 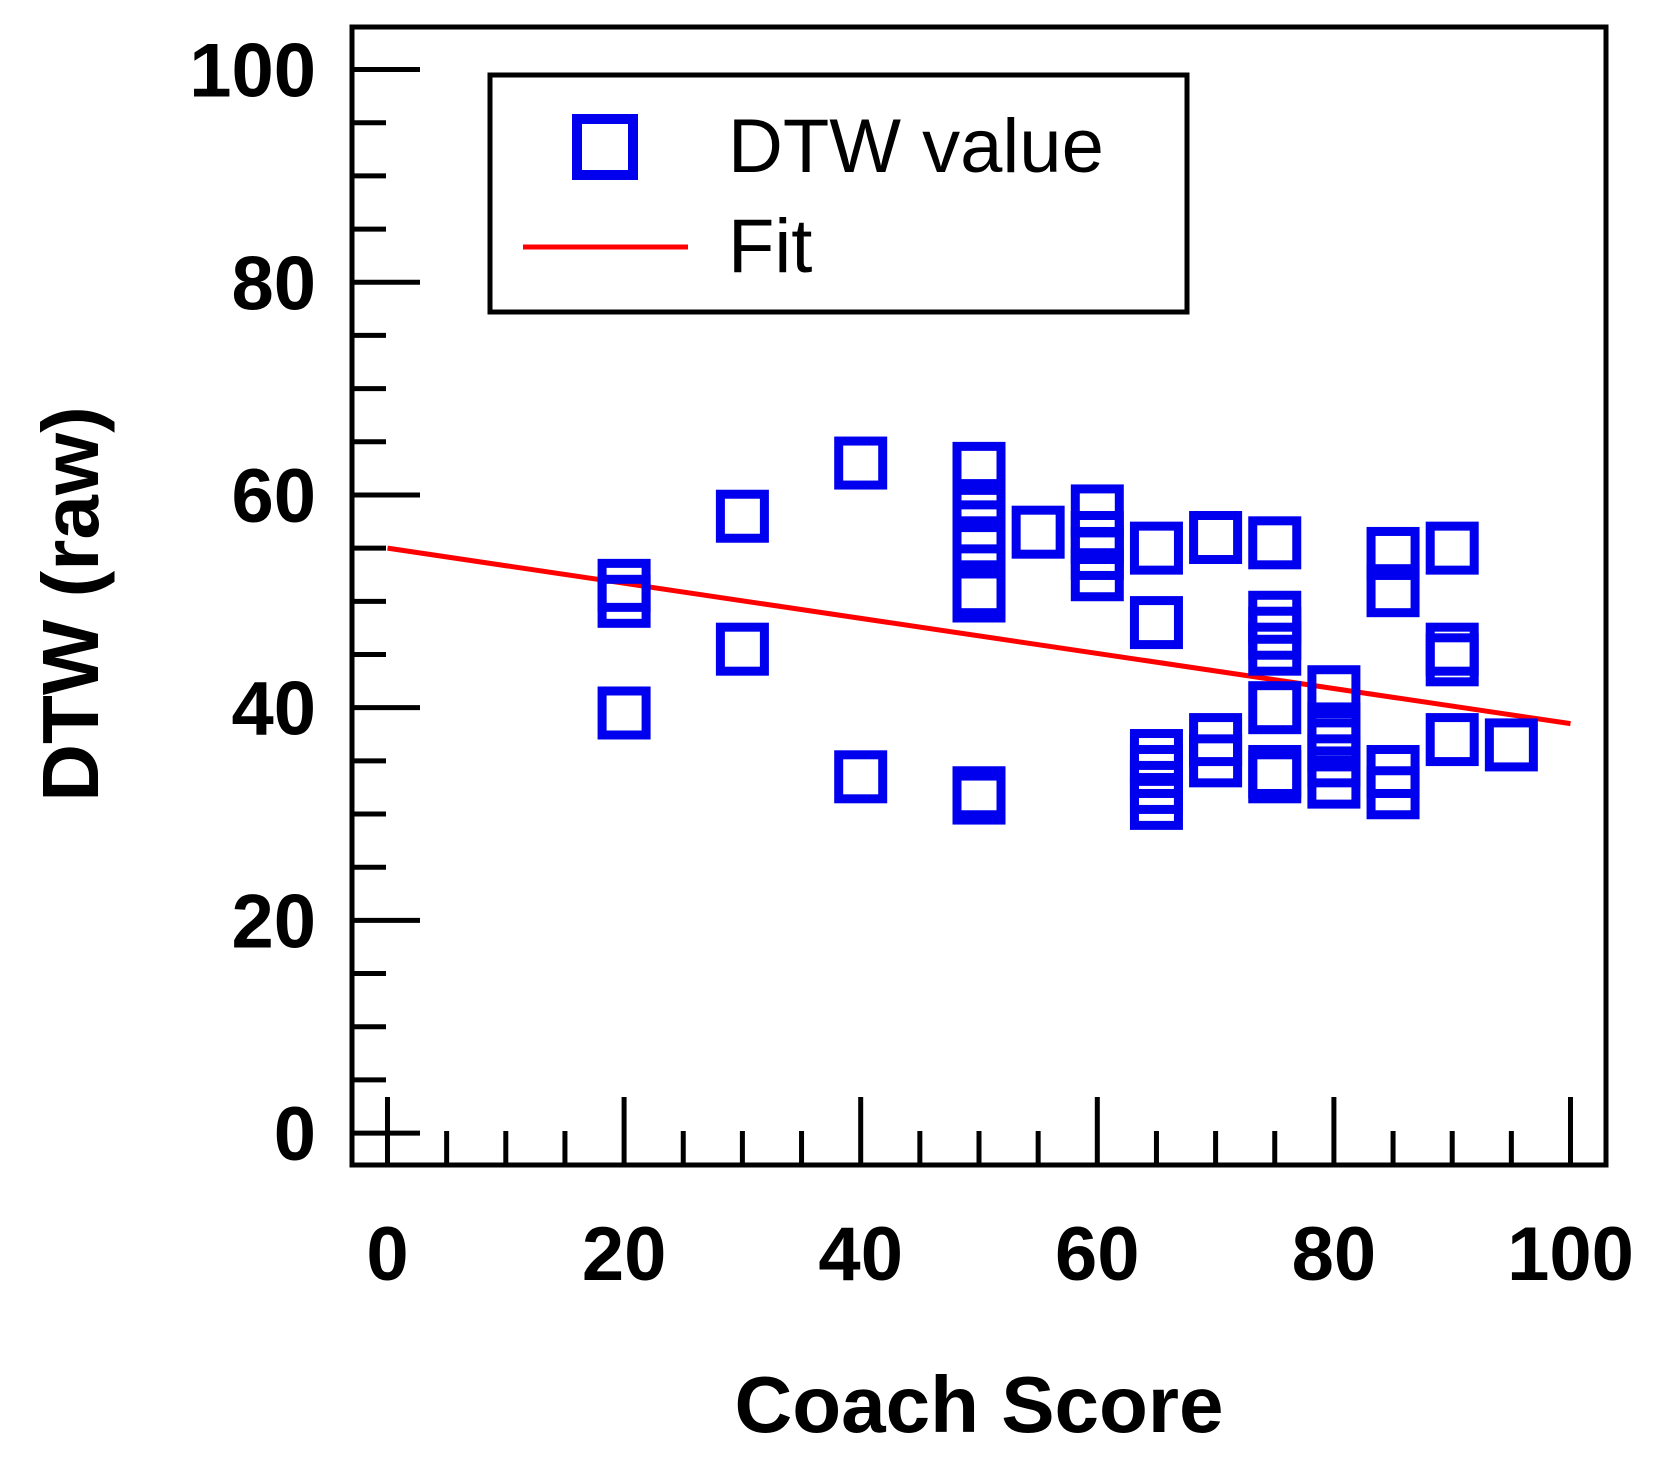 What do you see at coordinates (605, 147) in the screenshot?
I see `legend-marker-dtw-value` at bounding box center [605, 147].